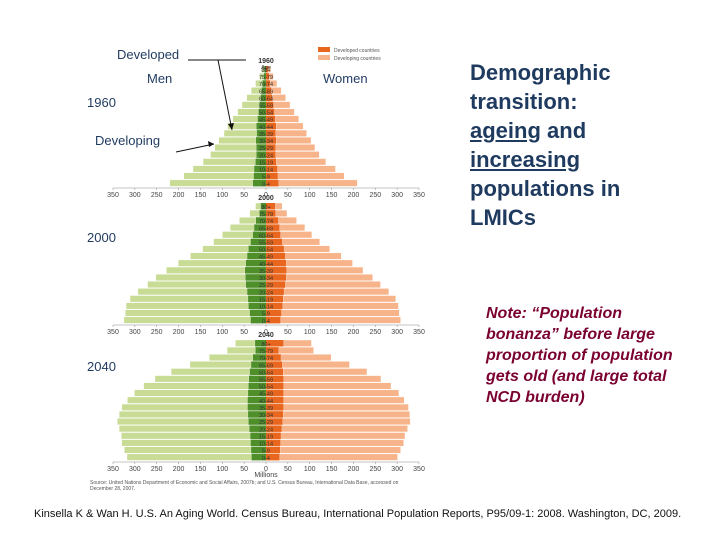 Image resolution: width=720 pixels, height=540 pixels. Describe the element at coordinates (535, 397) in the screenshot. I see `note-line: NCD burden)` at that location.